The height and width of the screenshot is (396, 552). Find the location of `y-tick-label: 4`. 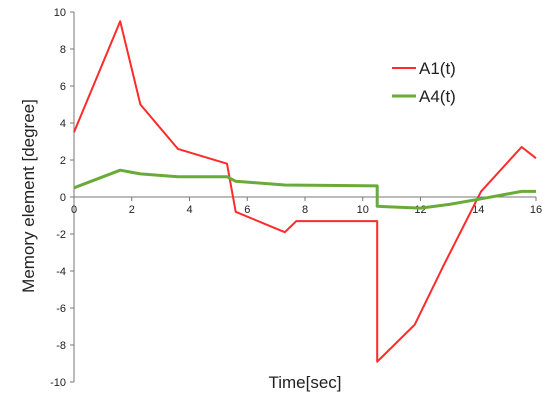

y-tick-label: 4 is located at coordinates (63, 124).